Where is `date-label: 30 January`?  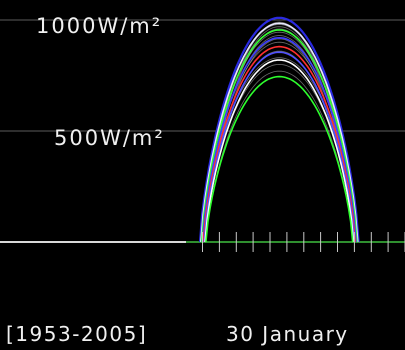
date-label: 30 January is located at coordinates (287, 334).